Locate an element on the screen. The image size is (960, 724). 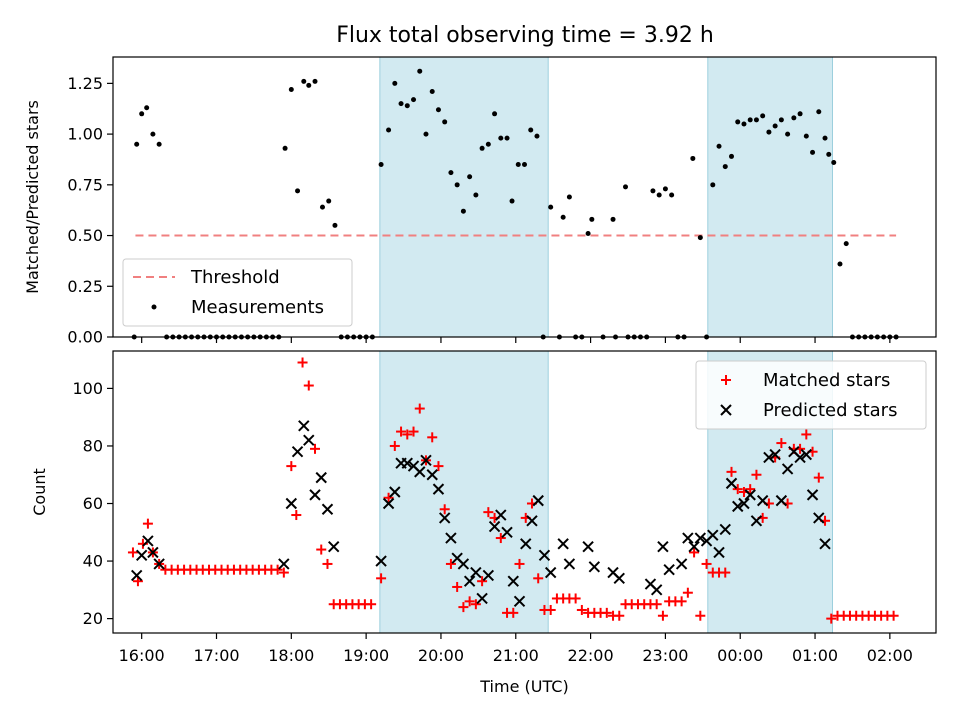
shaded-interval is located at coordinates (464, 492).